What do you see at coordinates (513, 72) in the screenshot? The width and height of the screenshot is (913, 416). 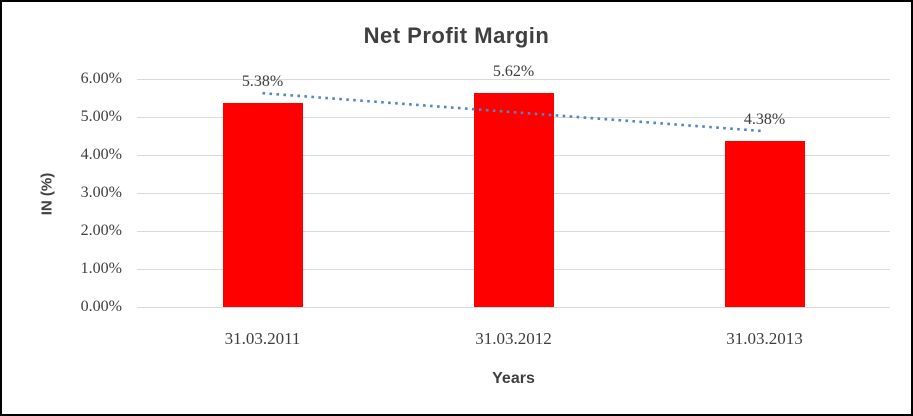 I see `bar-data-label: 5.62%` at bounding box center [513, 72].